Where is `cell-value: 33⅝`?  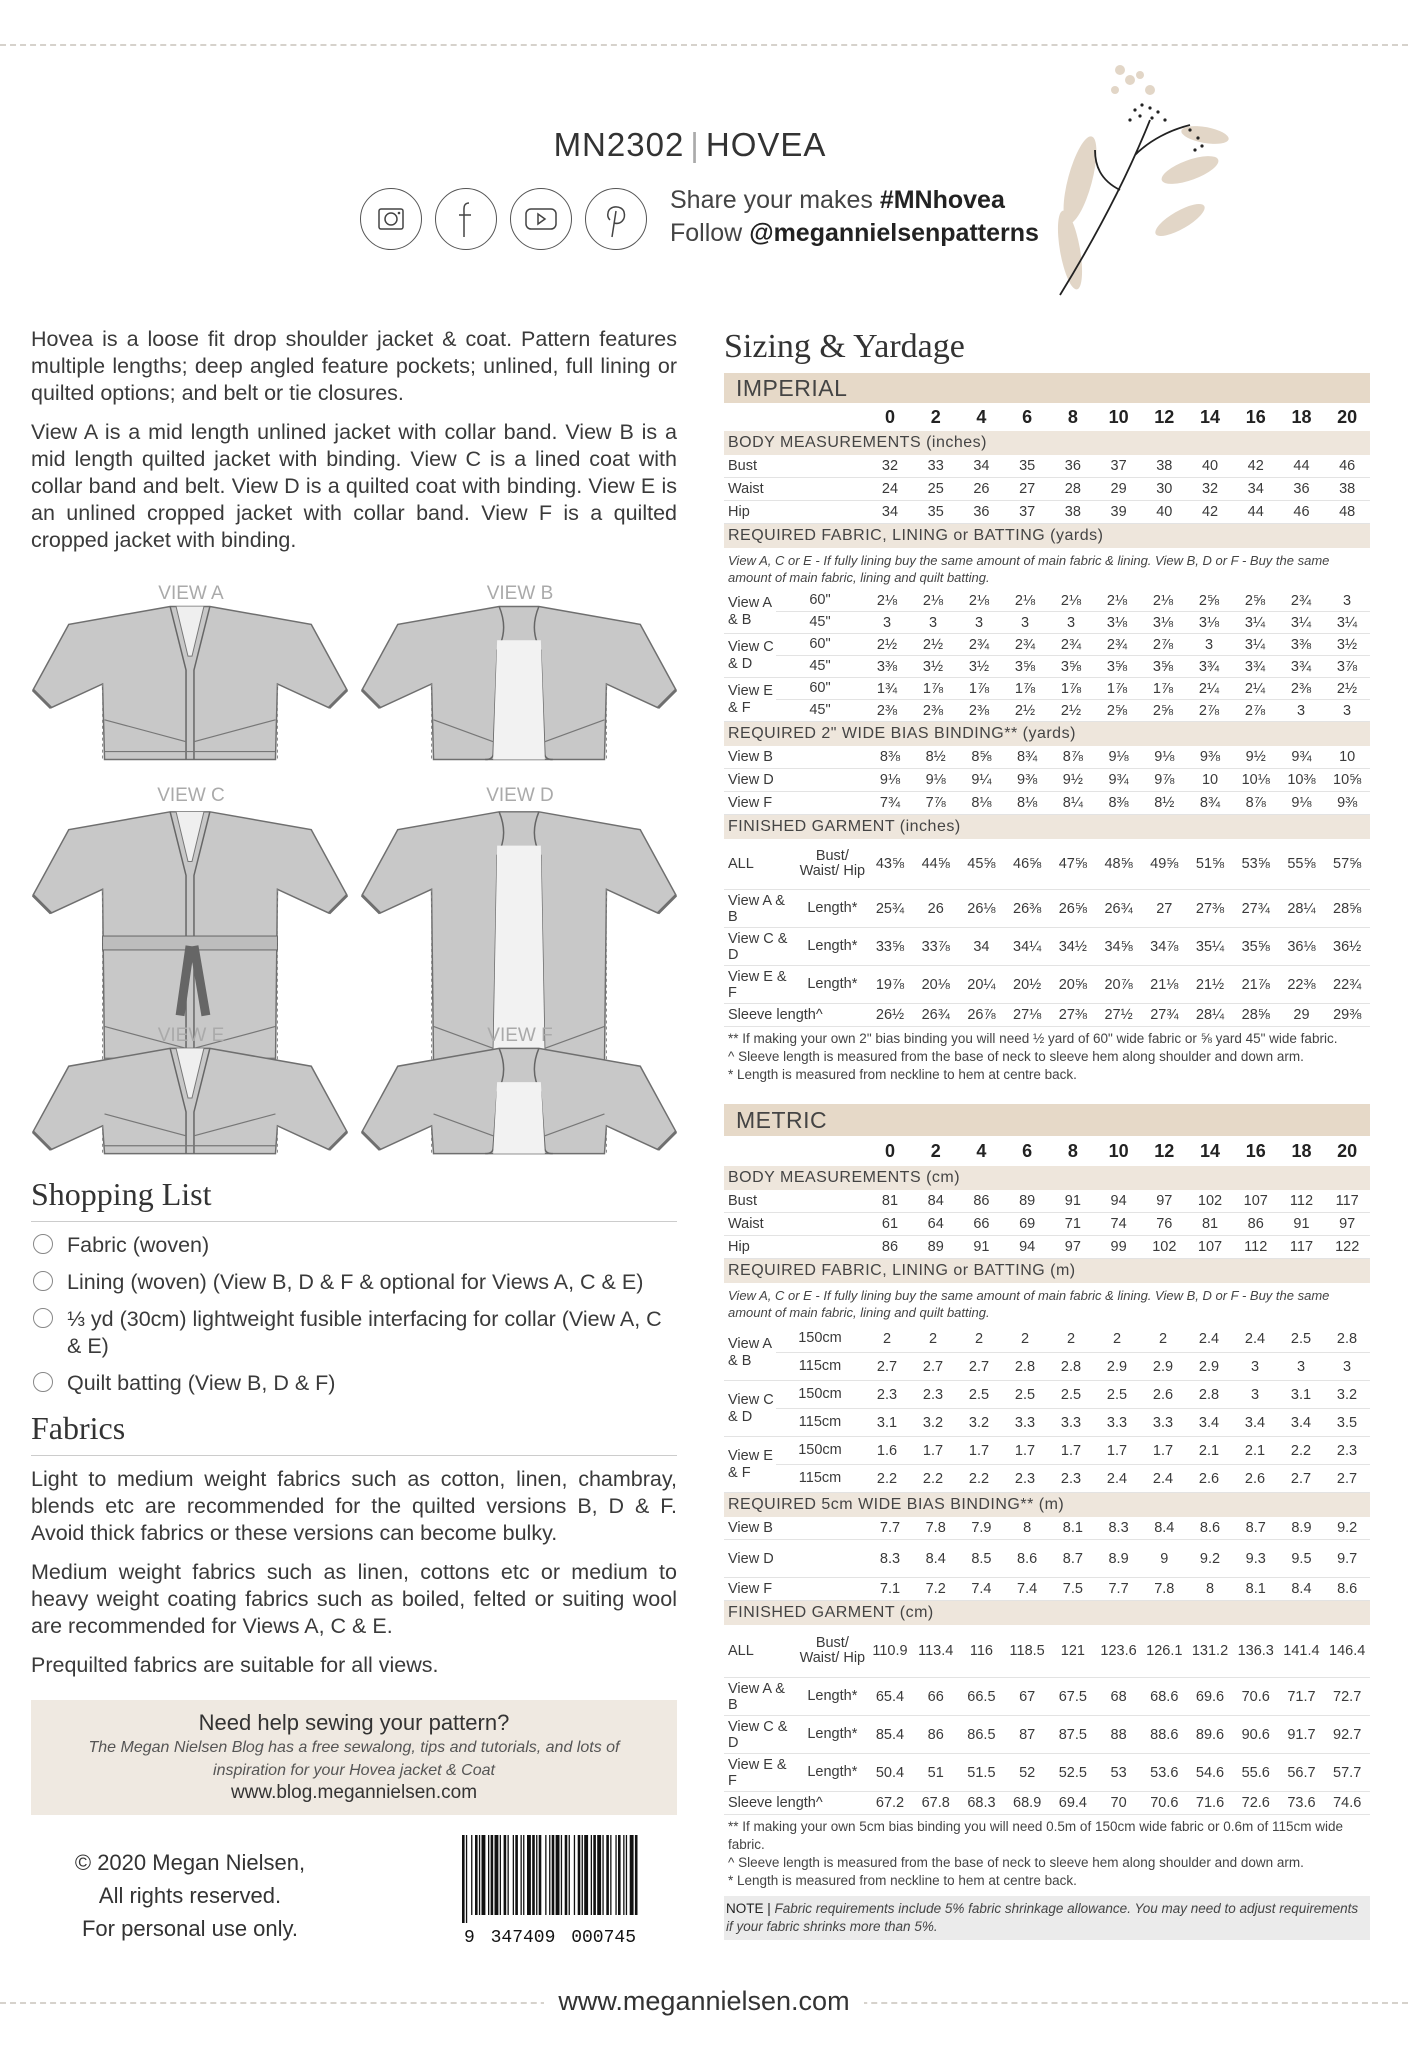
cell-value: 33⅝ is located at coordinates (890, 946).